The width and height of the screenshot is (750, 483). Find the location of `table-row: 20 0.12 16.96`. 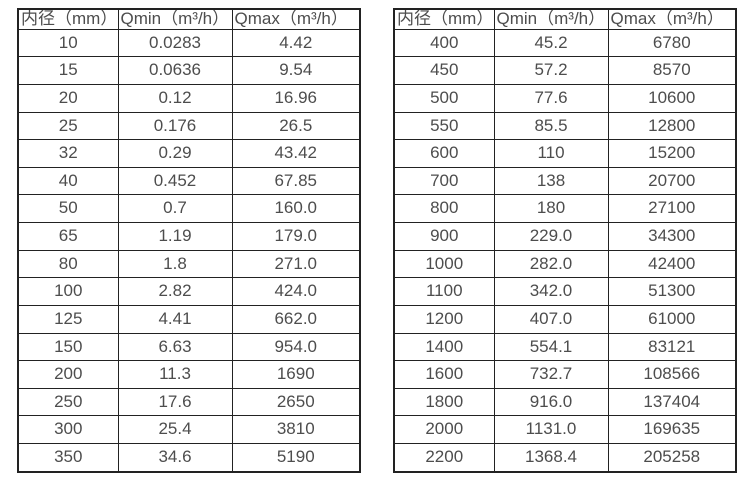

table-row: 20 0.12 16.96 is located at coordinates (189, 98).